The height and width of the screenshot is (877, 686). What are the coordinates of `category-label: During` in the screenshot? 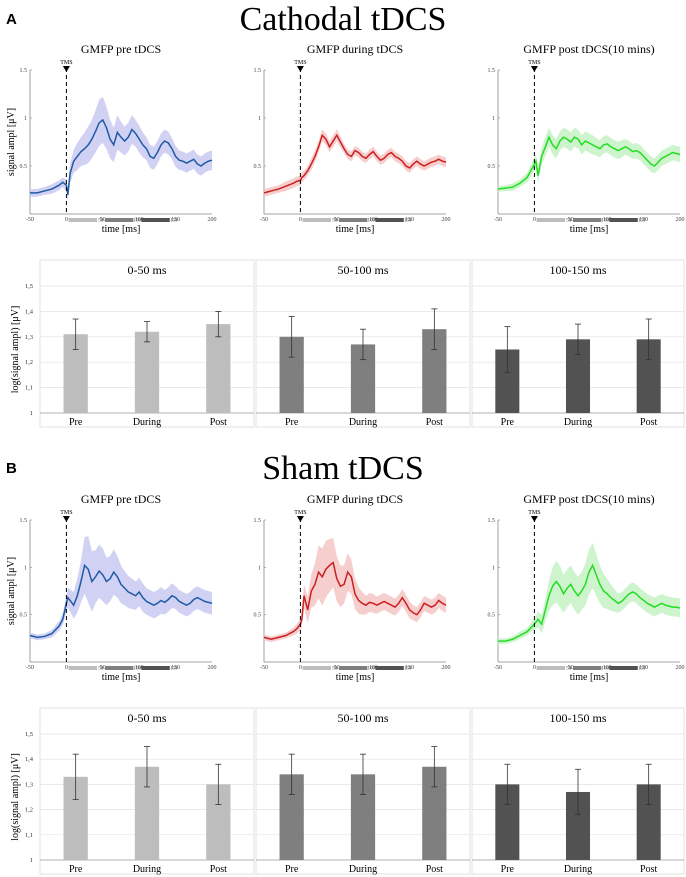 It's located at (363, 869).